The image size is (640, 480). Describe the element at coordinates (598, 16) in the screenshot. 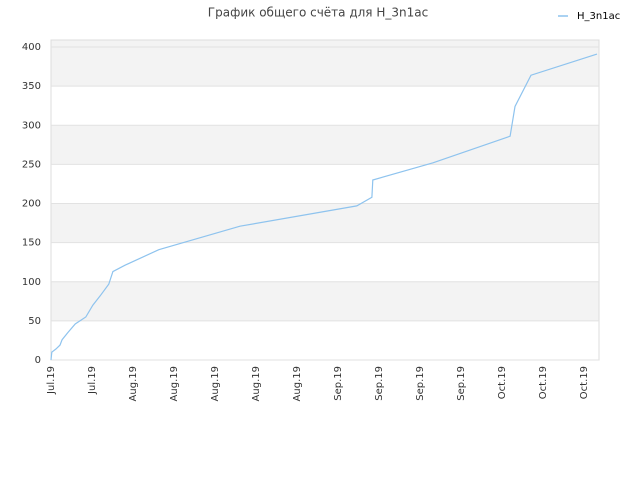

I see `legend-label: H_3n1ac` at that location.